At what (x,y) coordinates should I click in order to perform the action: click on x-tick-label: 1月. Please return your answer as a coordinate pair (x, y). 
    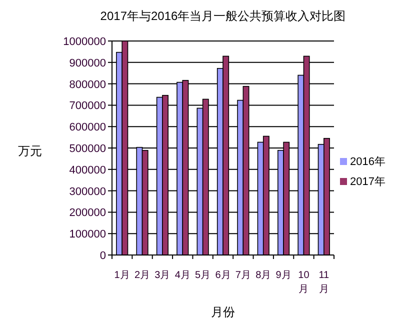
    Looking at the image, I should click on (122, 275).